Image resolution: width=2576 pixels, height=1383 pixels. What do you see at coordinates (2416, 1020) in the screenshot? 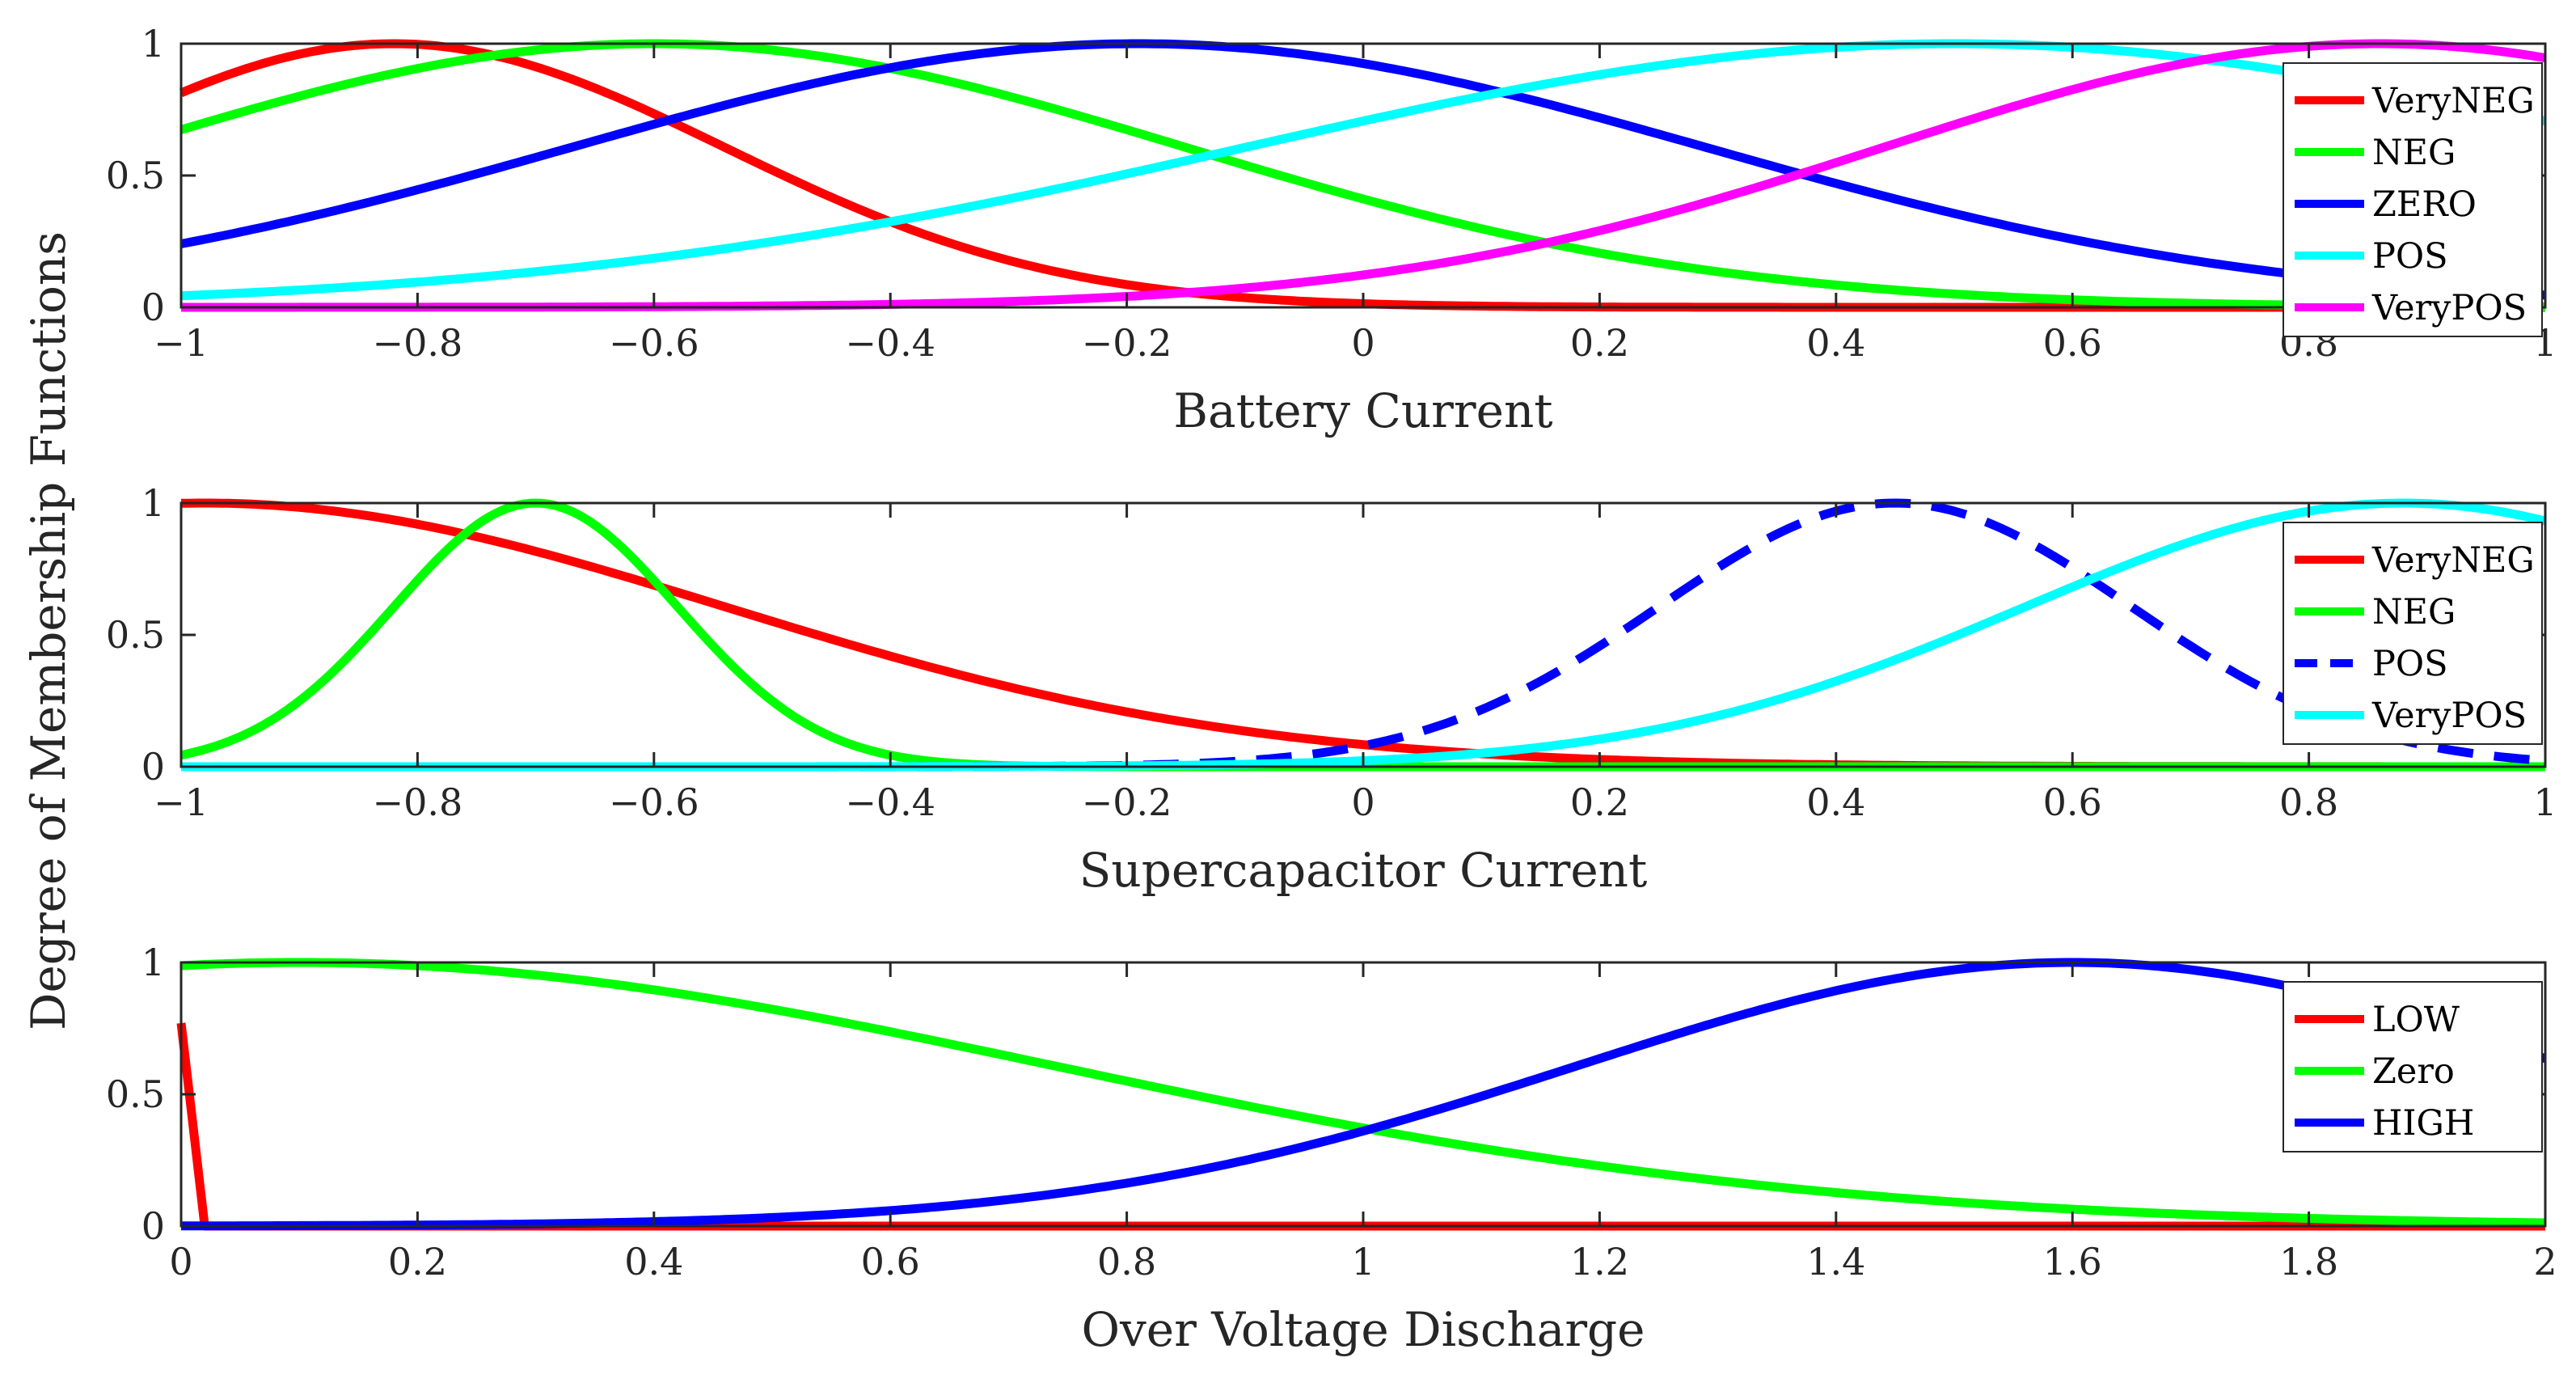
I see `legend-label-low: LOW` at bounding box center [2416, 1020].